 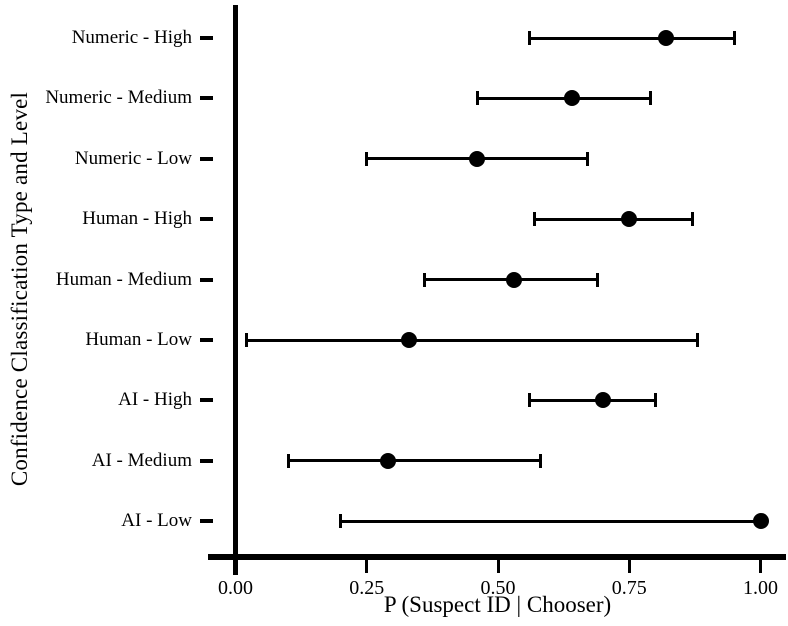 What do you see at coordinates (141, 460) in the screenshot?
I see `category-label: AI - Medium` at bounding box center [141, 460].